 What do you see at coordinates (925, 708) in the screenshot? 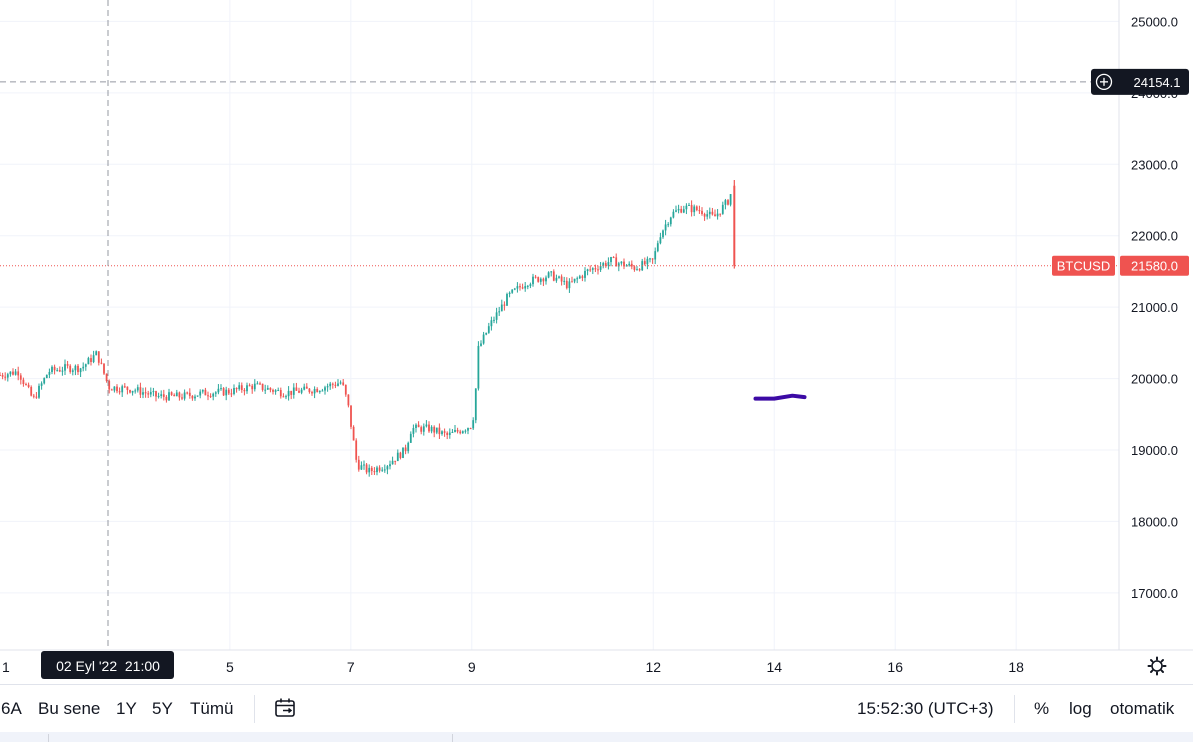
I see `clock-timezone-button: 15:52:30 (UTC+3)` at bounding box center [925, 708].